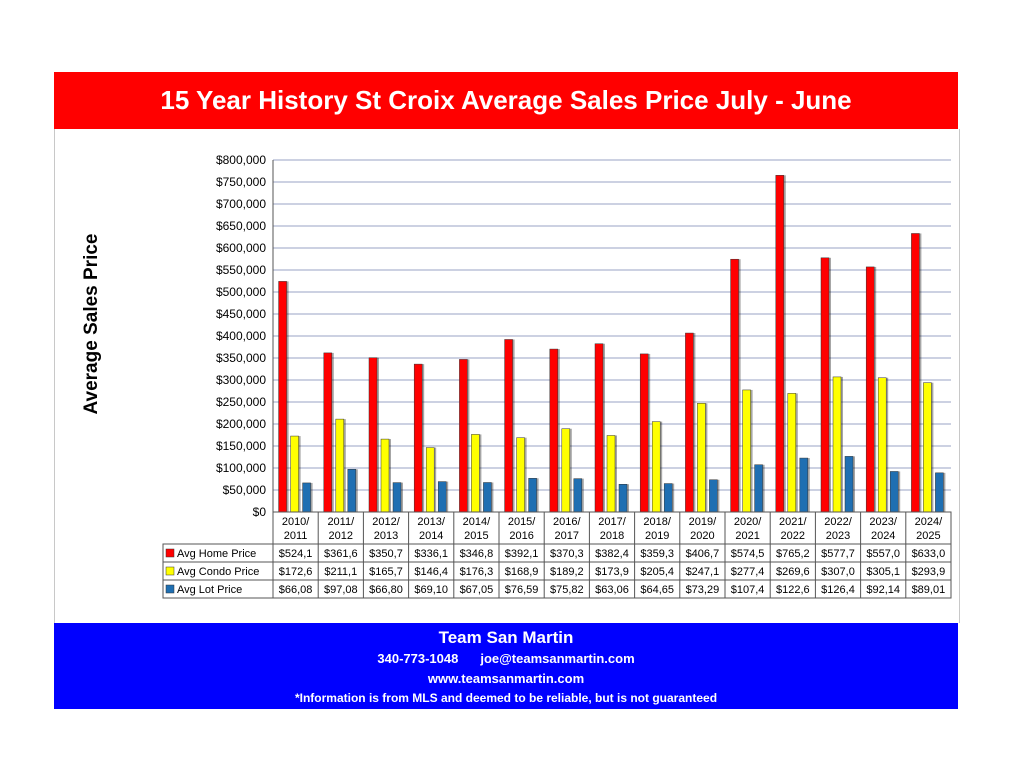  What do you see at coordinates (341, 554) in the screenshot?
I see `data-label: $361,6` at bounding box center [341, 554].